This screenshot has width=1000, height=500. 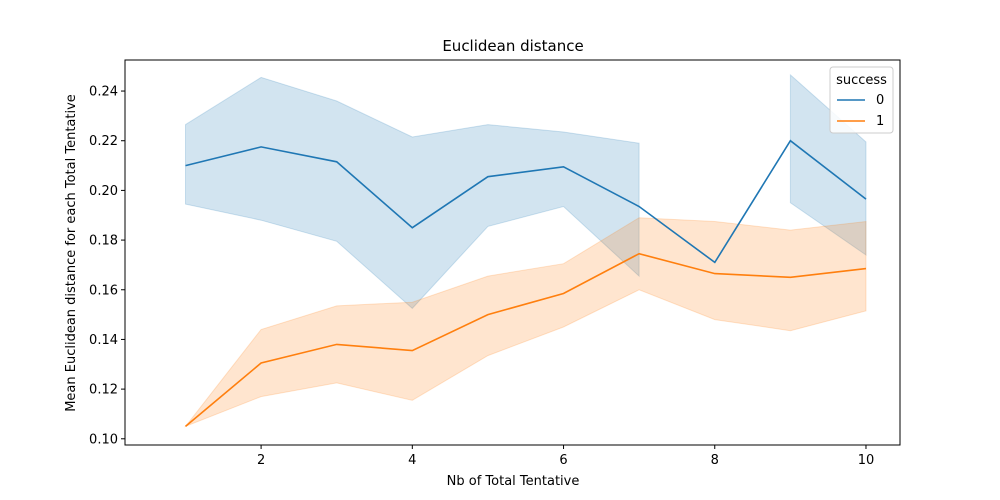 What do you see at coordinates (103, 290) in the screenshot?
I see `y-tick-label: 0.16` at bounding box center [103, 290].